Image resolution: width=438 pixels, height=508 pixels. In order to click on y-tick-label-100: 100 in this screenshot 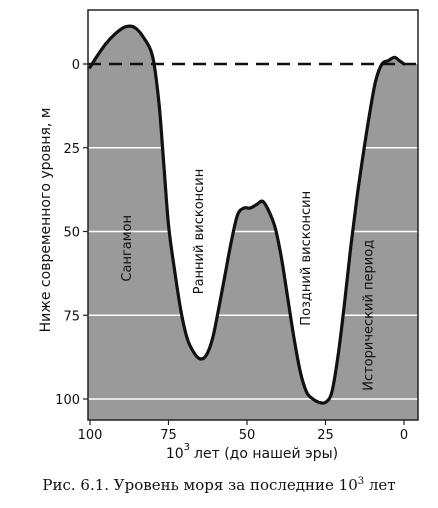, I will do `click(67, 400)`.